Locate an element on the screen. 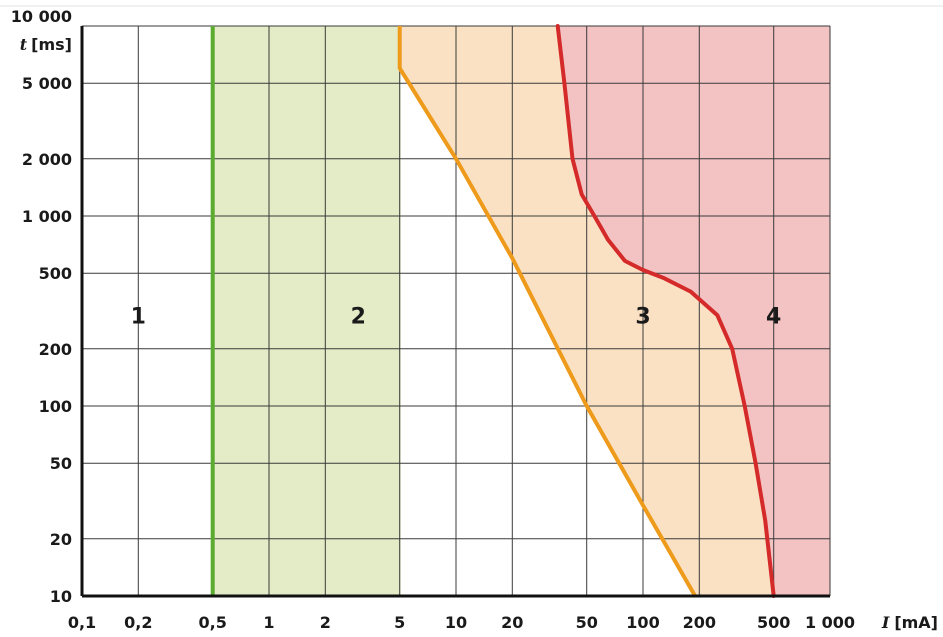 This screenshot has height=637, width=943. y-axis-symbol: t is located at coordinates (24, 44).